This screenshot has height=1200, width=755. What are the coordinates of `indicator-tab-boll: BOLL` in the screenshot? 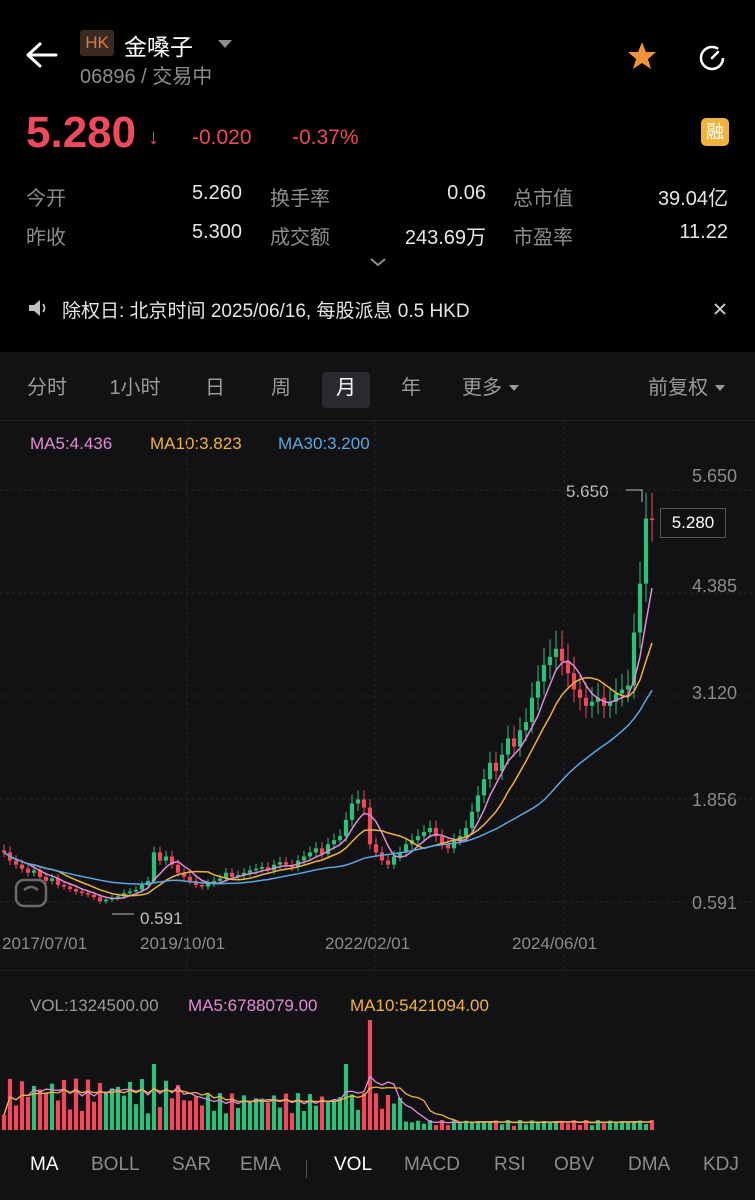 It's located at (115, 1164).